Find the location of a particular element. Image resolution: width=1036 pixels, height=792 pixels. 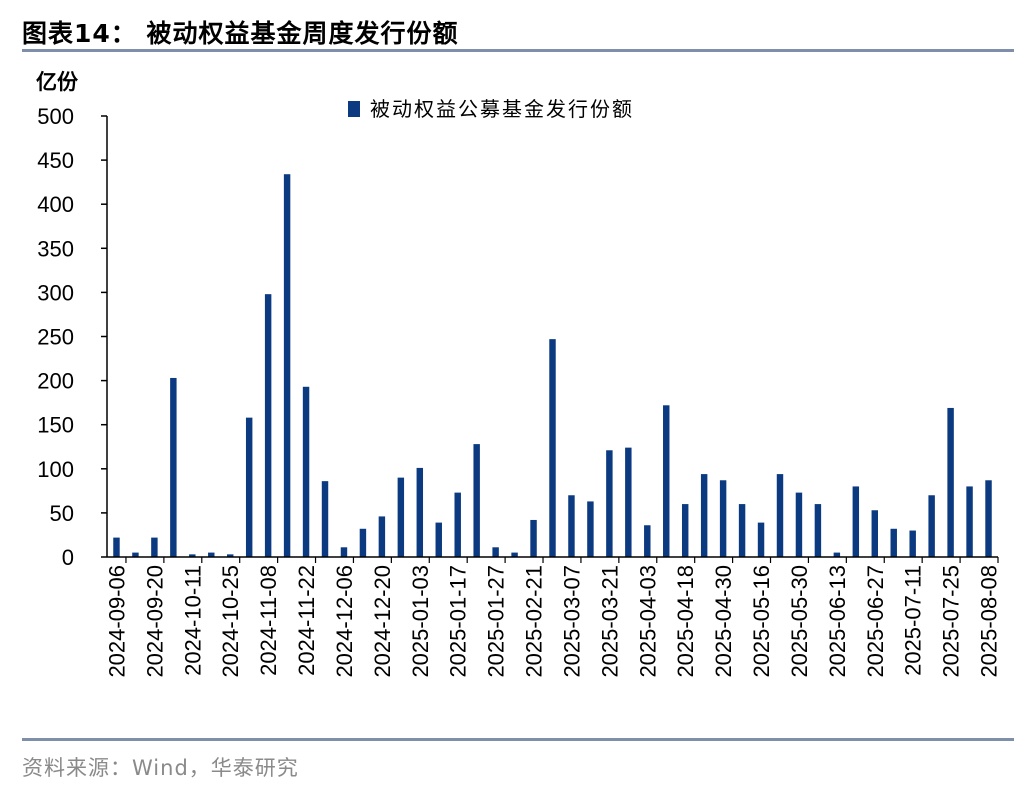

figure-title: 图表14： 被动权益基金周度发行份额 is located at coordinates (240, 33).